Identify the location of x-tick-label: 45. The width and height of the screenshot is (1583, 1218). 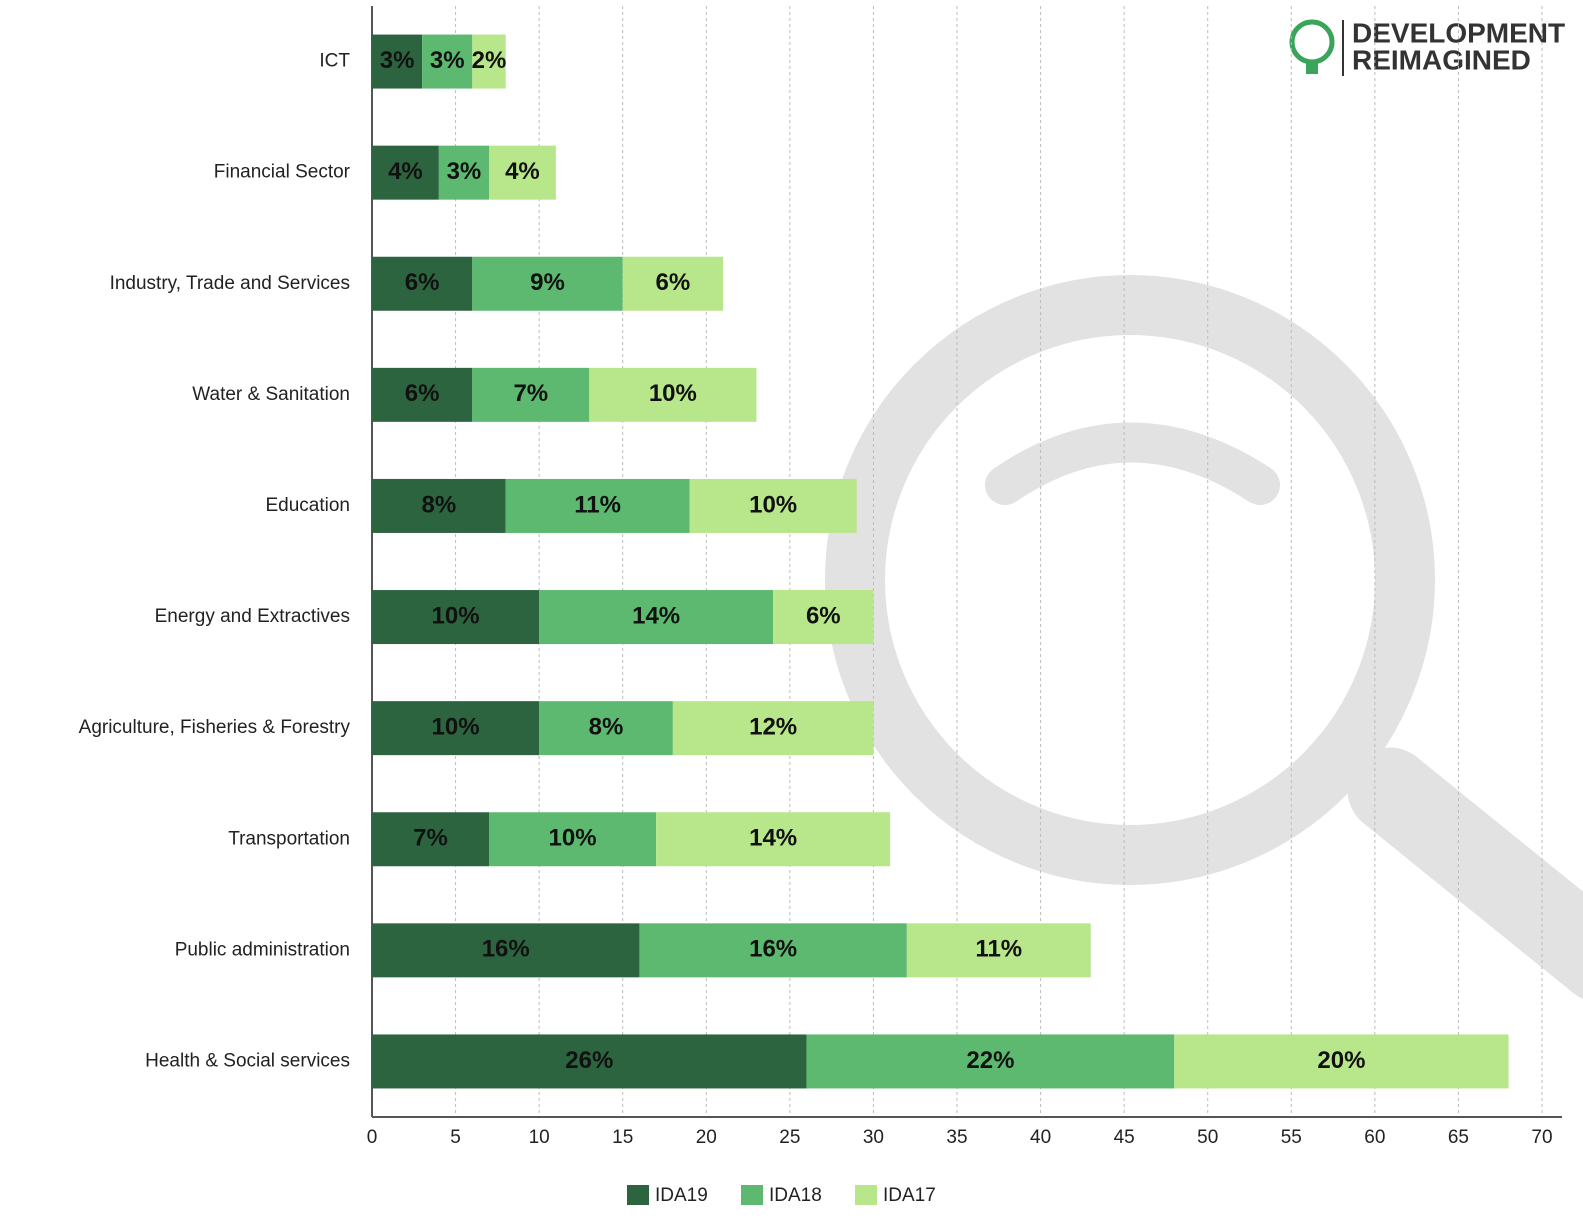
(1124, 1137).